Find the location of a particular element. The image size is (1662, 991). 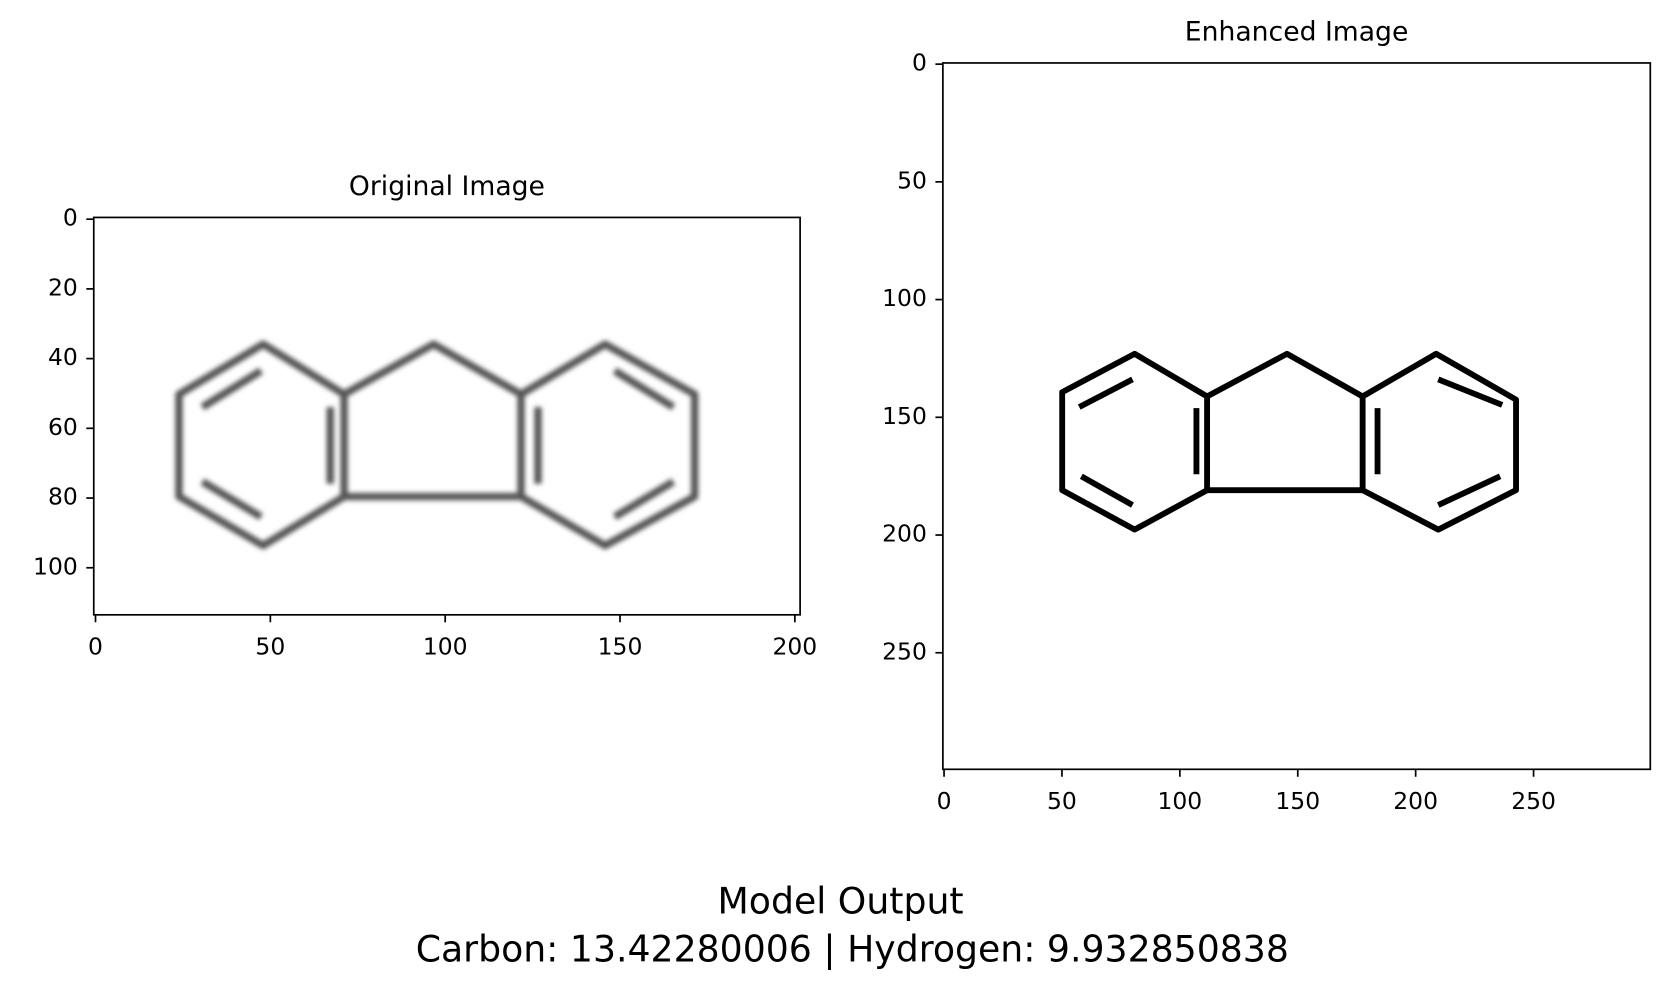

y-tick-label: 200 is located at coordinates (904, 534).